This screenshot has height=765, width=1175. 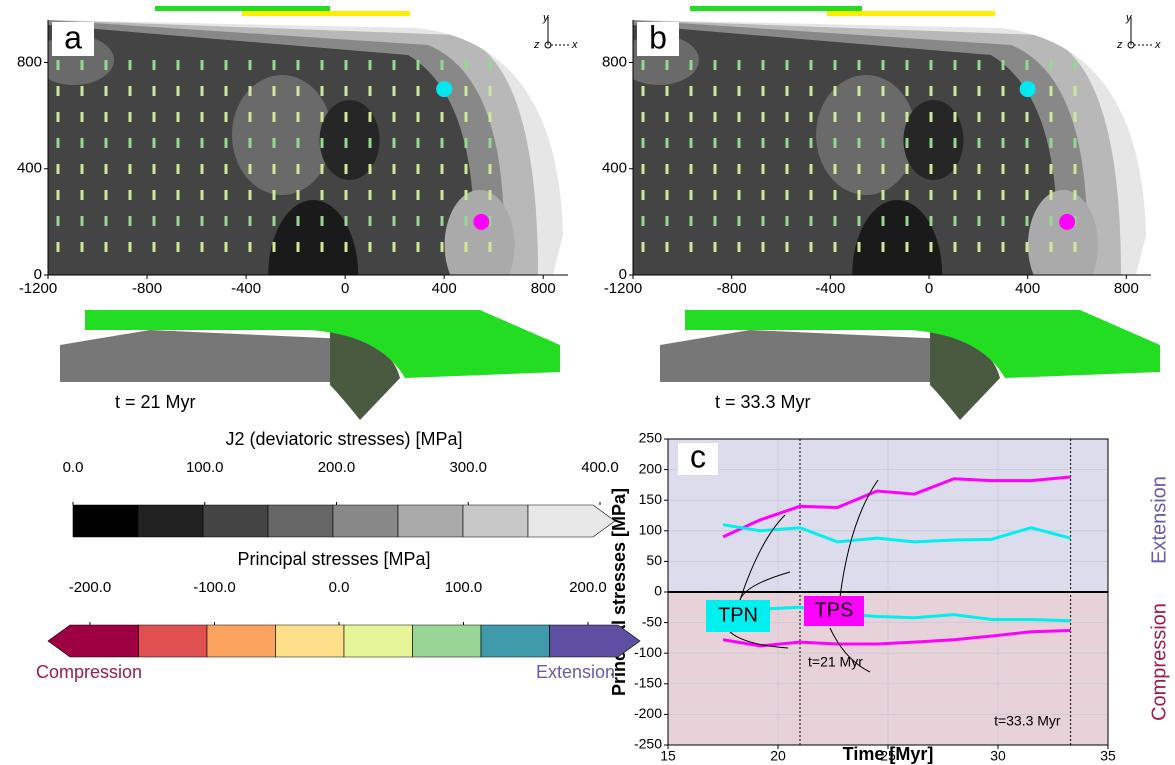 I want to click on annotation: TPN, so click(x=738, y=615).